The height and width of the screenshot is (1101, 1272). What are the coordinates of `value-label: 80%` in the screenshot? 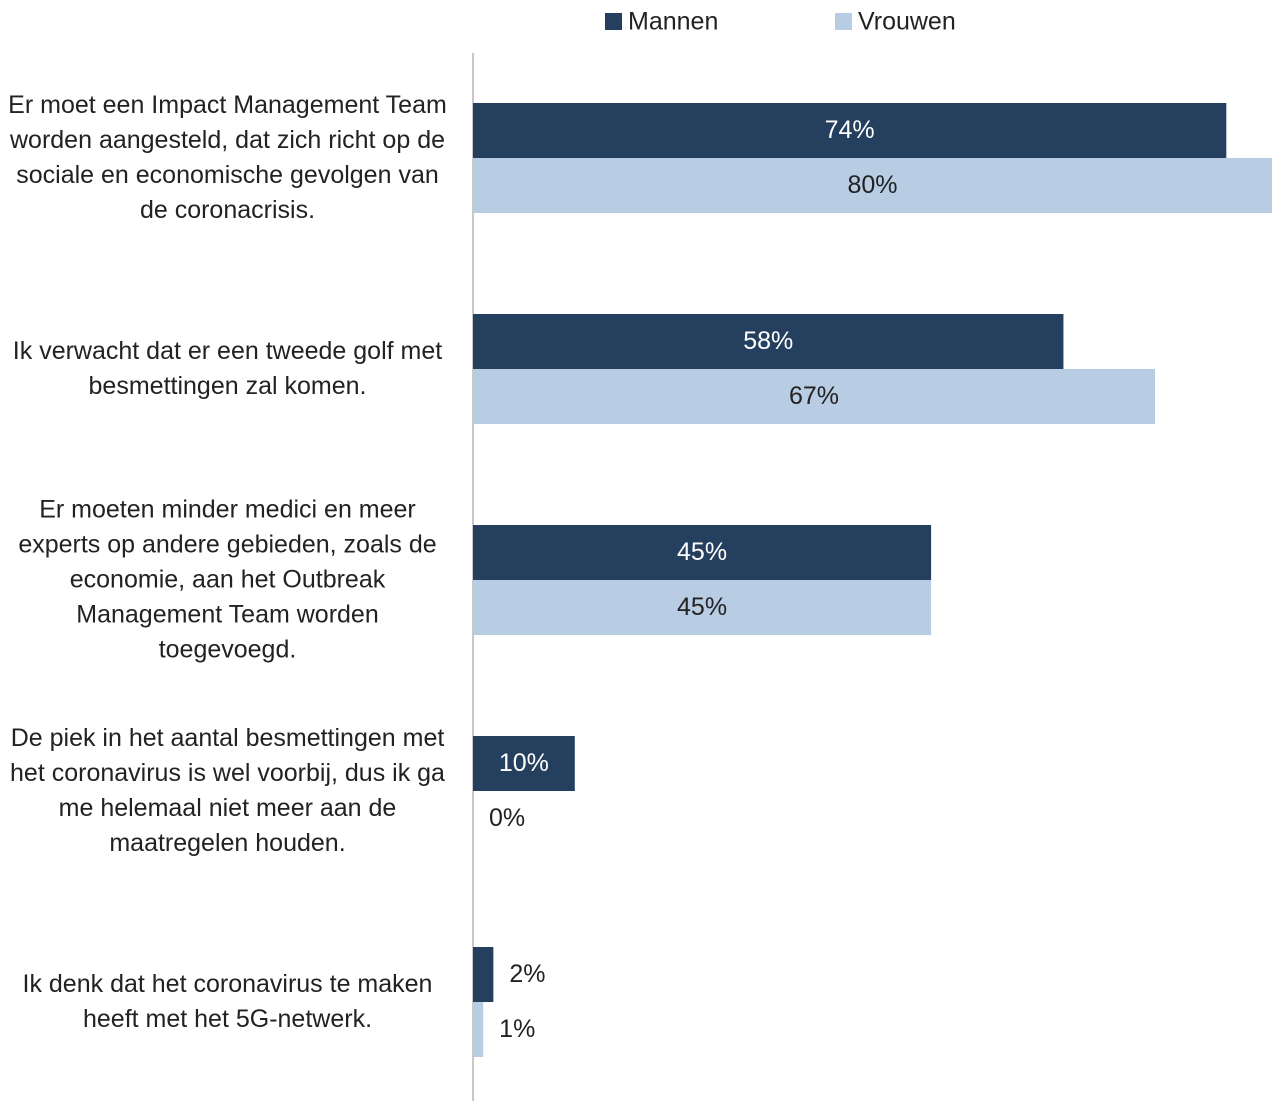 It's located at (872, 185).